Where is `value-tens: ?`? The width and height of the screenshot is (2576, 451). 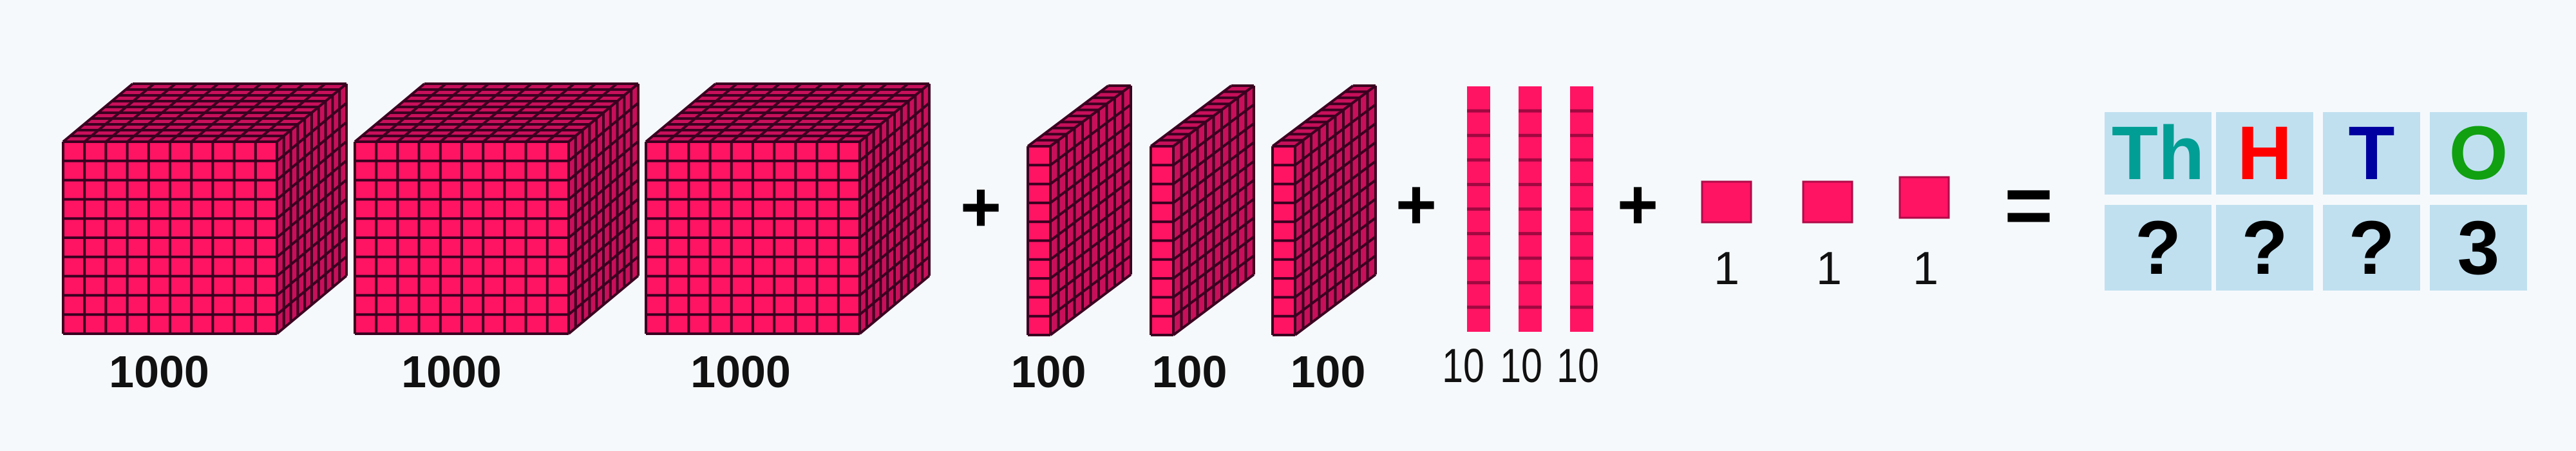
value-tens: ? is located at coordinates (2371, 248).